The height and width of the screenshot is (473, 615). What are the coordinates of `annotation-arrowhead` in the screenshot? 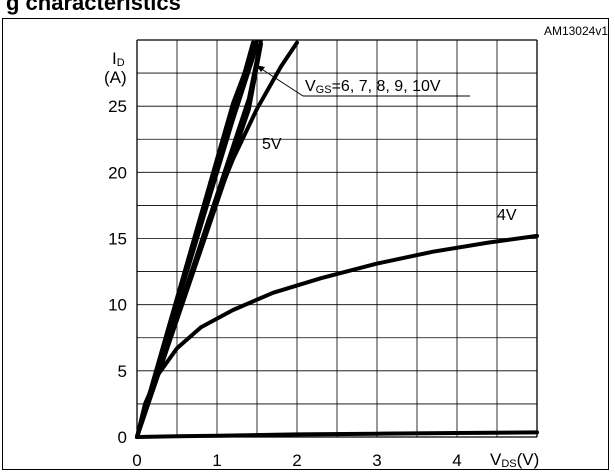 It's located at (260, 68).